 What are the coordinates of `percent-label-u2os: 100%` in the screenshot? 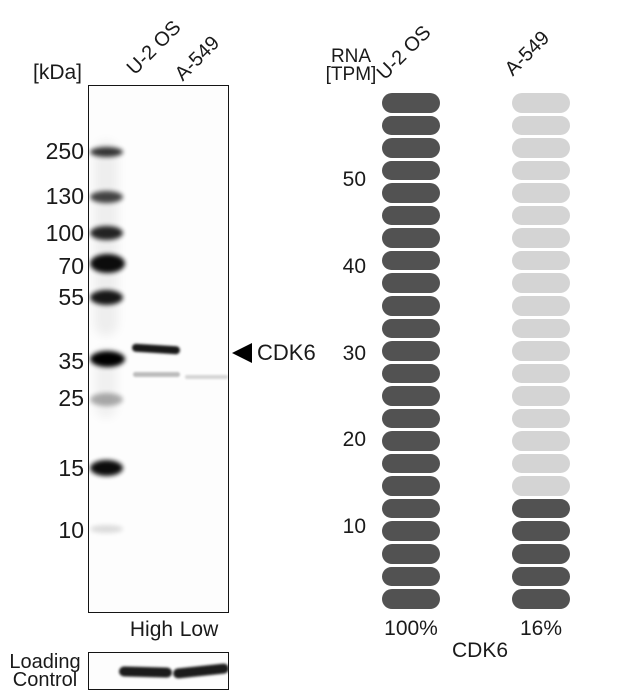 It's located at (411, 628).